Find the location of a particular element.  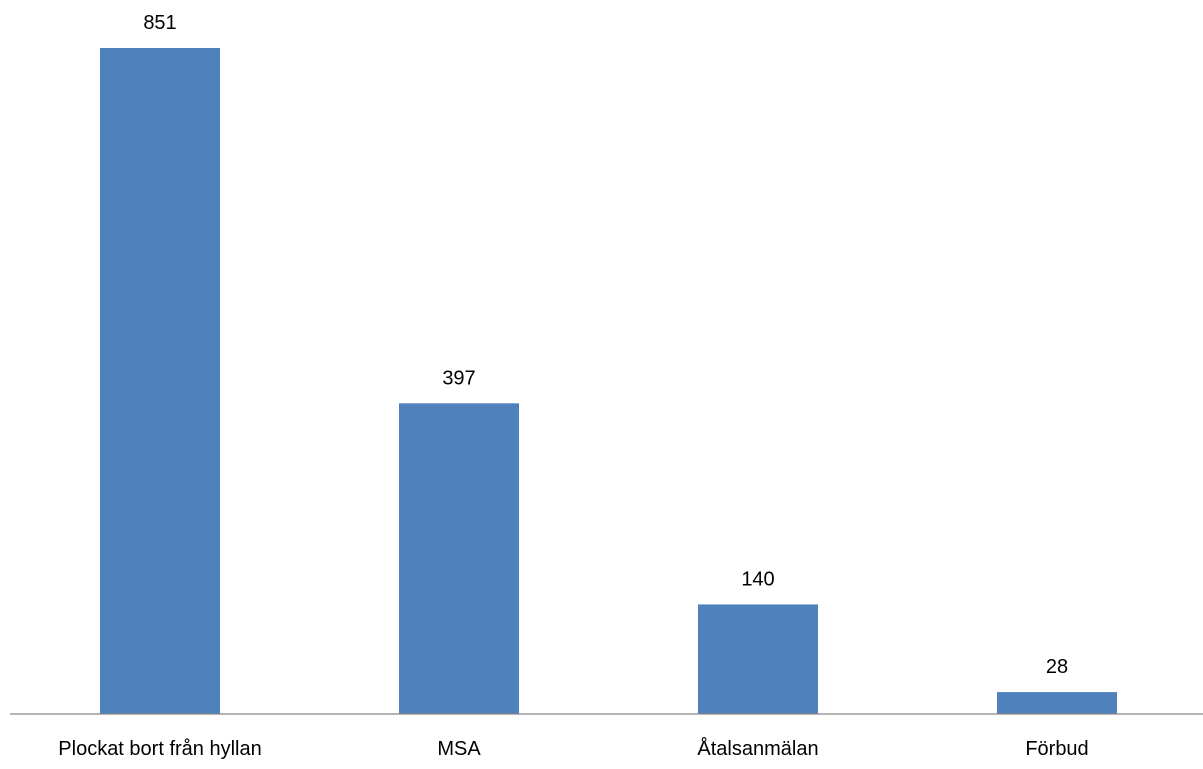

data-label-0: 851 is located at coordinates (159, 23).